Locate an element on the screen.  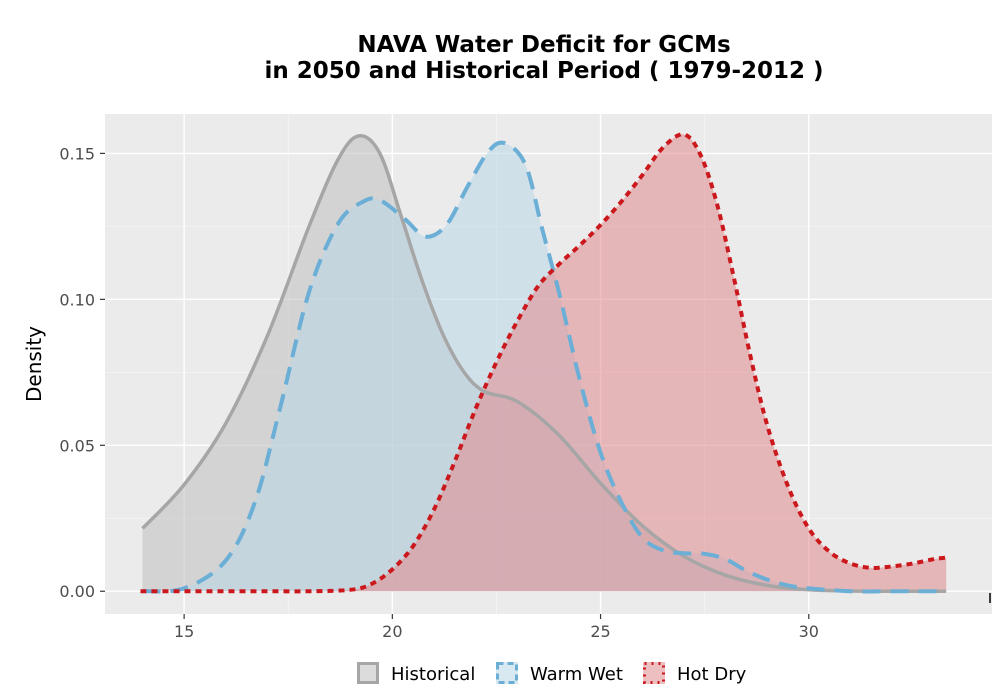
legend-label-warm-wet: Warm Wet is located at coordinates (576, 674).